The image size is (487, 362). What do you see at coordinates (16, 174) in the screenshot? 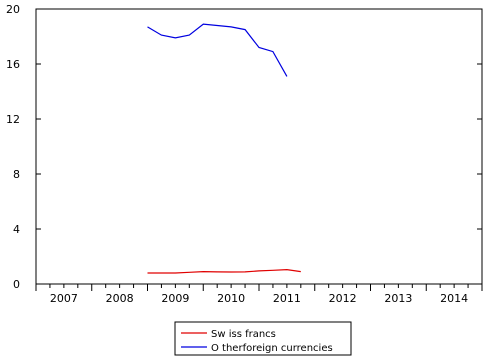
I see `y-tick-label-8: 8` at bounding box center [16, 174].